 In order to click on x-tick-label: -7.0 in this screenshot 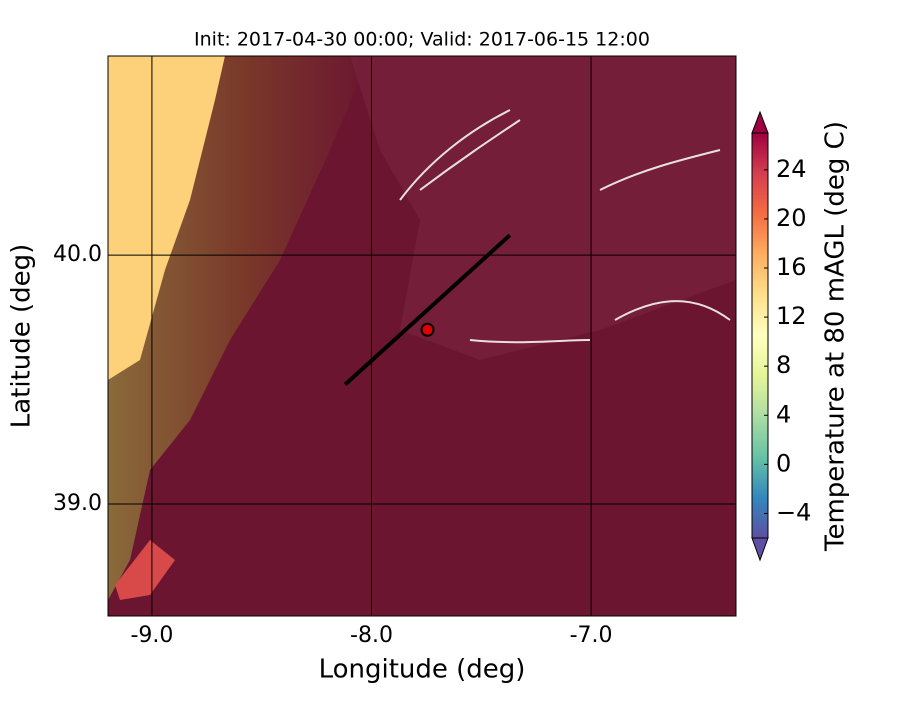, I will do `click(591, 635)`.